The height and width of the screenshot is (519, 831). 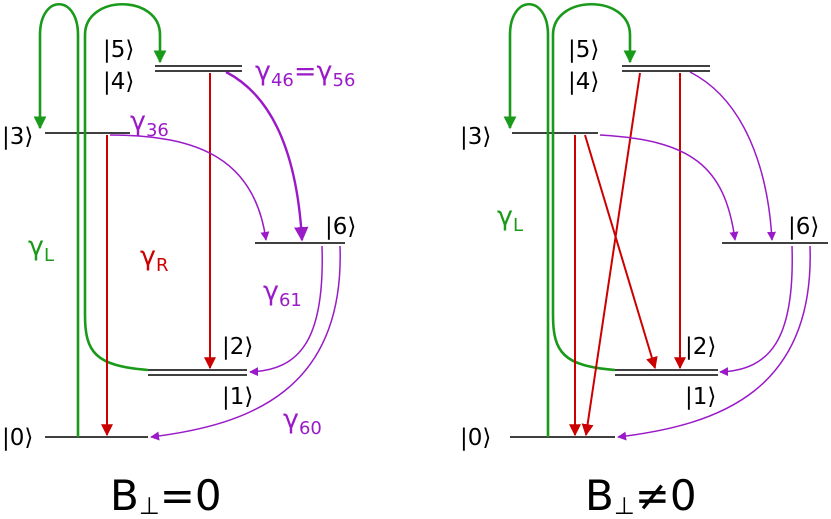 I want to click on rate-label: γ46=γ56, so click(x=305, y=73).